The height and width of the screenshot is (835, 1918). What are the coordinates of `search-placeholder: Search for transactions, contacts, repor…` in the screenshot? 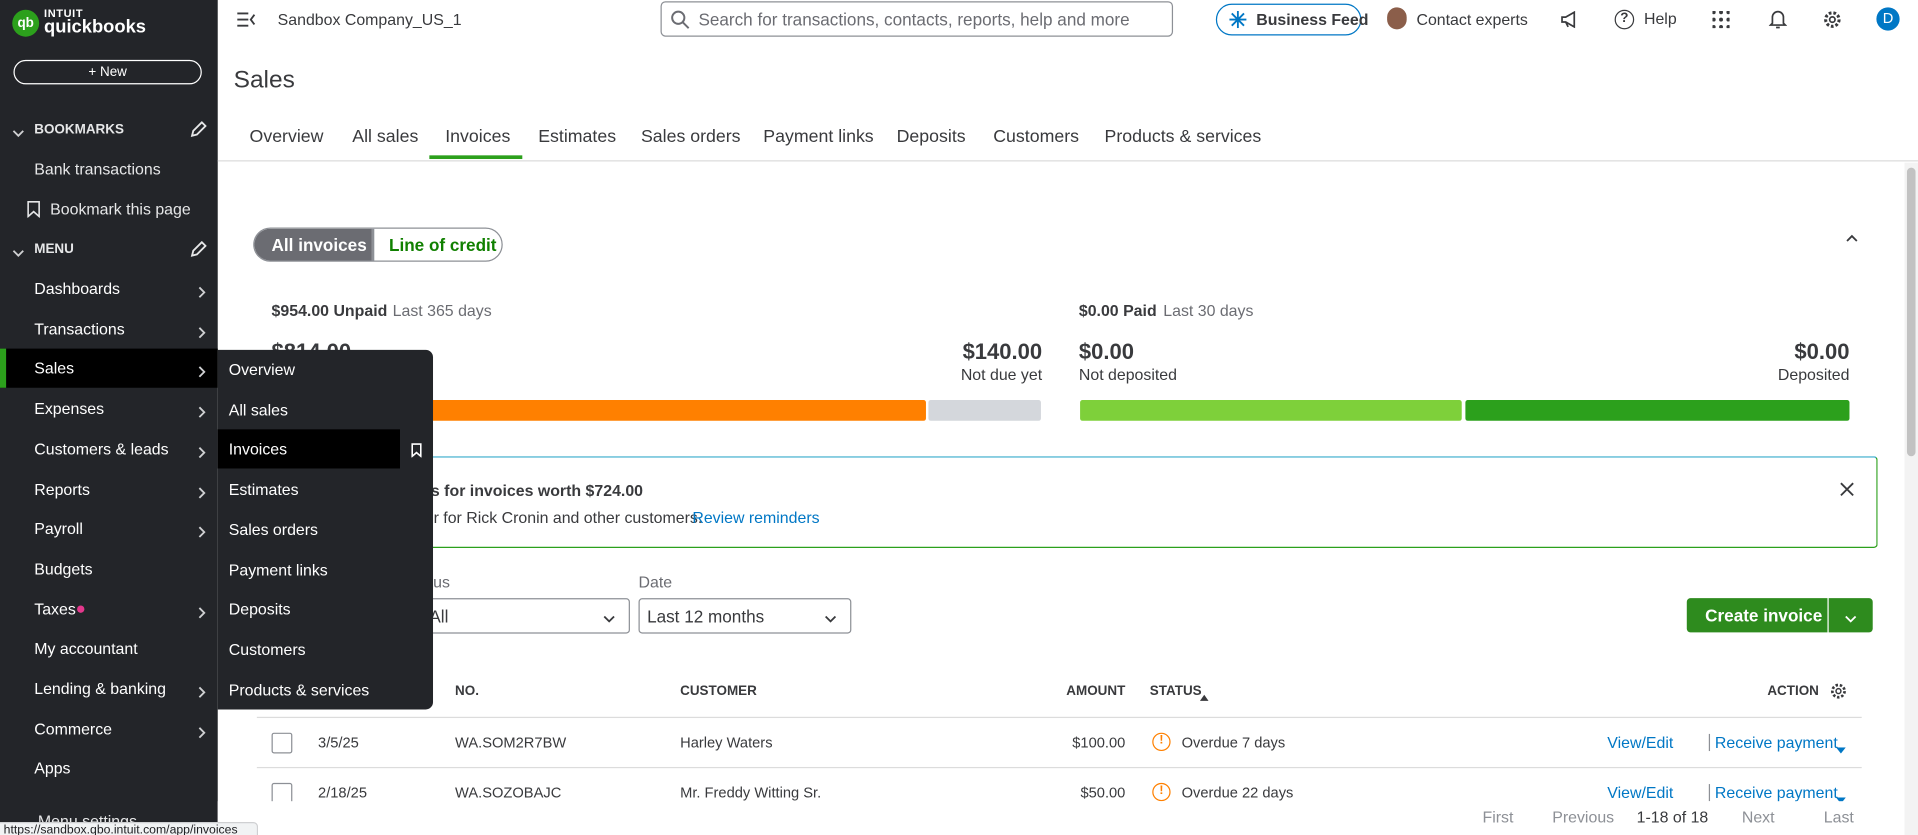 It's located at (914, 19).